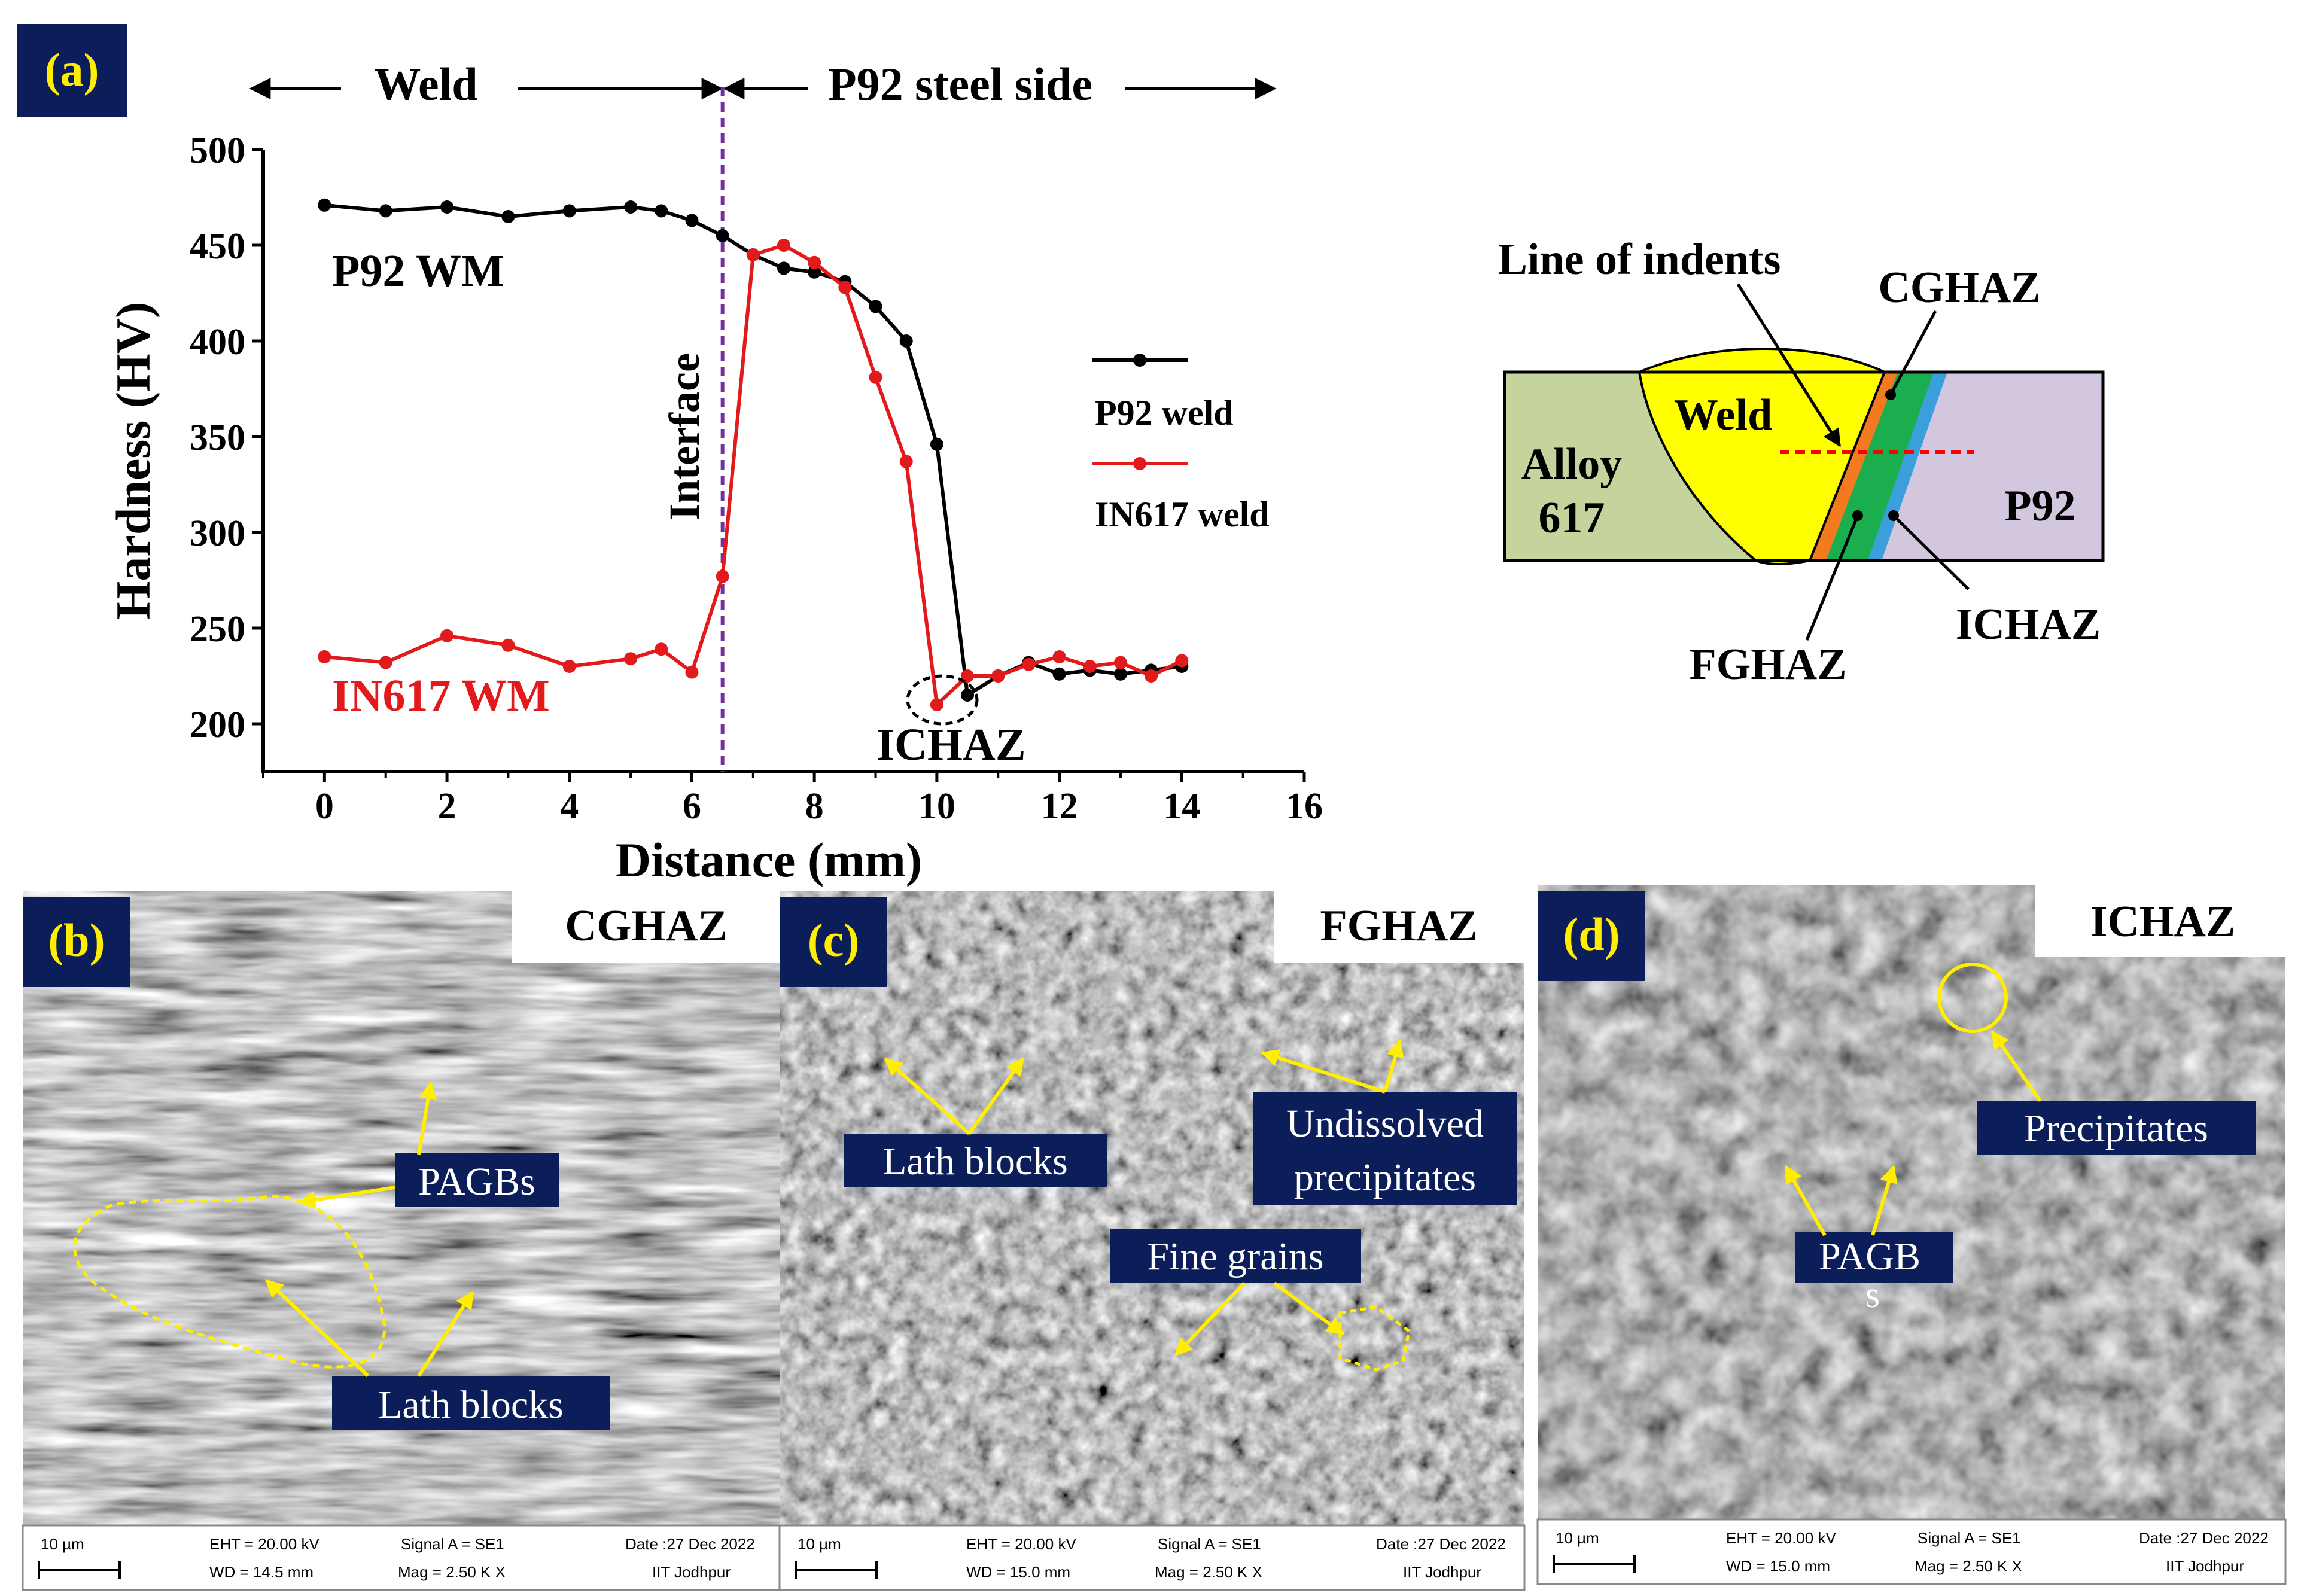 This screenshot has width=2301, height=1596. I want to click on micrograph-c-footer, so click(1152, 1557).